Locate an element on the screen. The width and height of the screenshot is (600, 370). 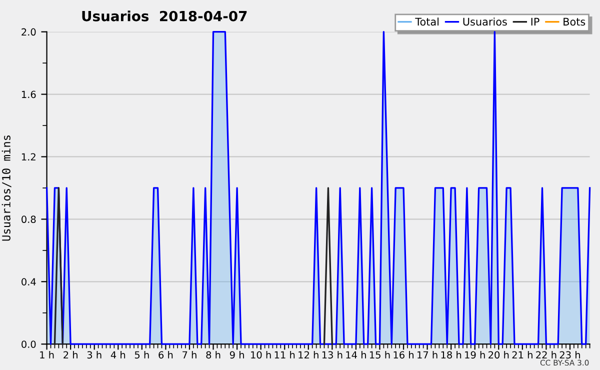
x-tick-label: 21 h is located at coordinates (522, 354).